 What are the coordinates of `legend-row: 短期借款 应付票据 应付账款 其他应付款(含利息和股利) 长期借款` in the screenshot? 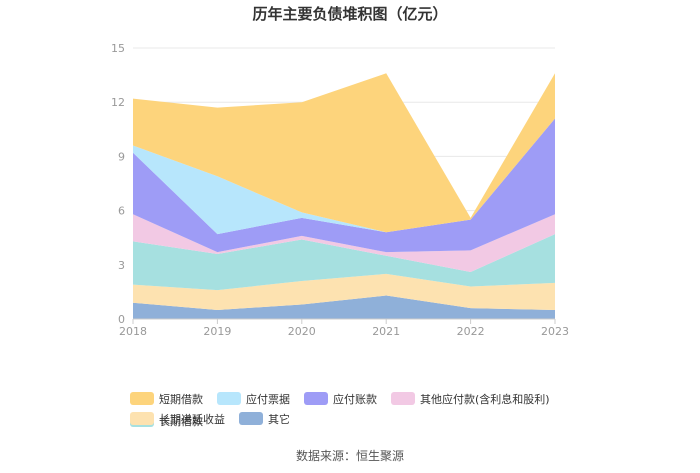 It's located at (360, 408).